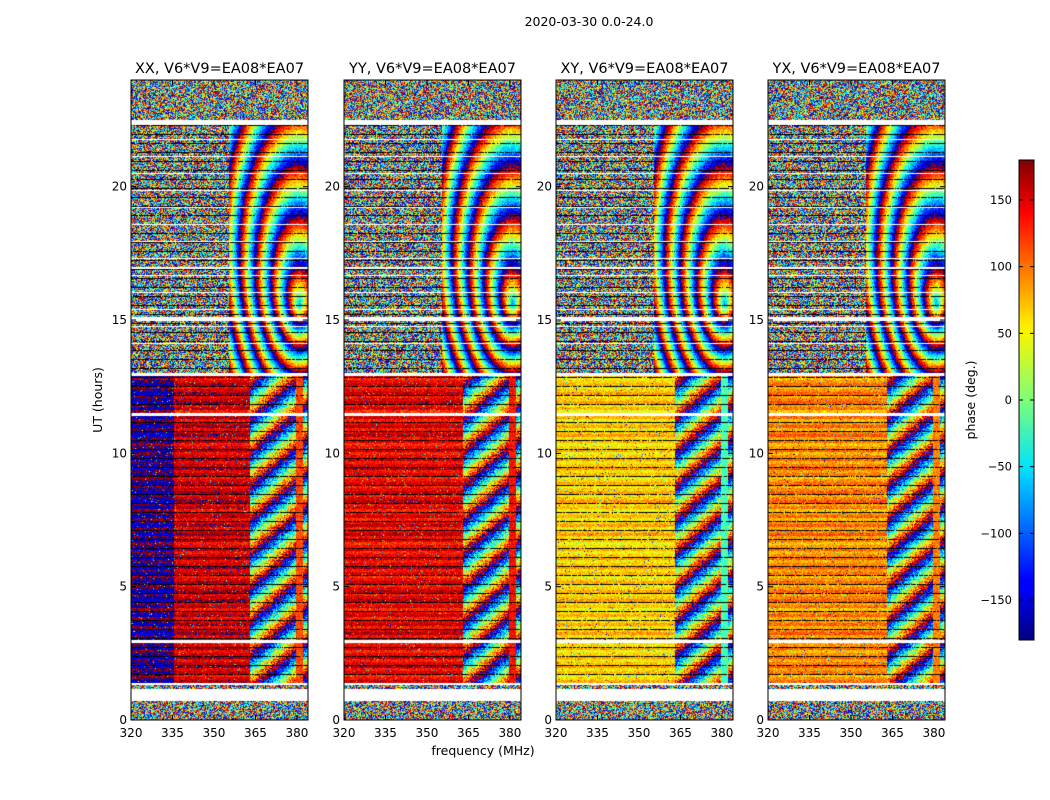  Describe the element at coordinates (644, 69) in the screenshot. I see `panel-title: XY, V6*V9=EA08*EA07` at that location.